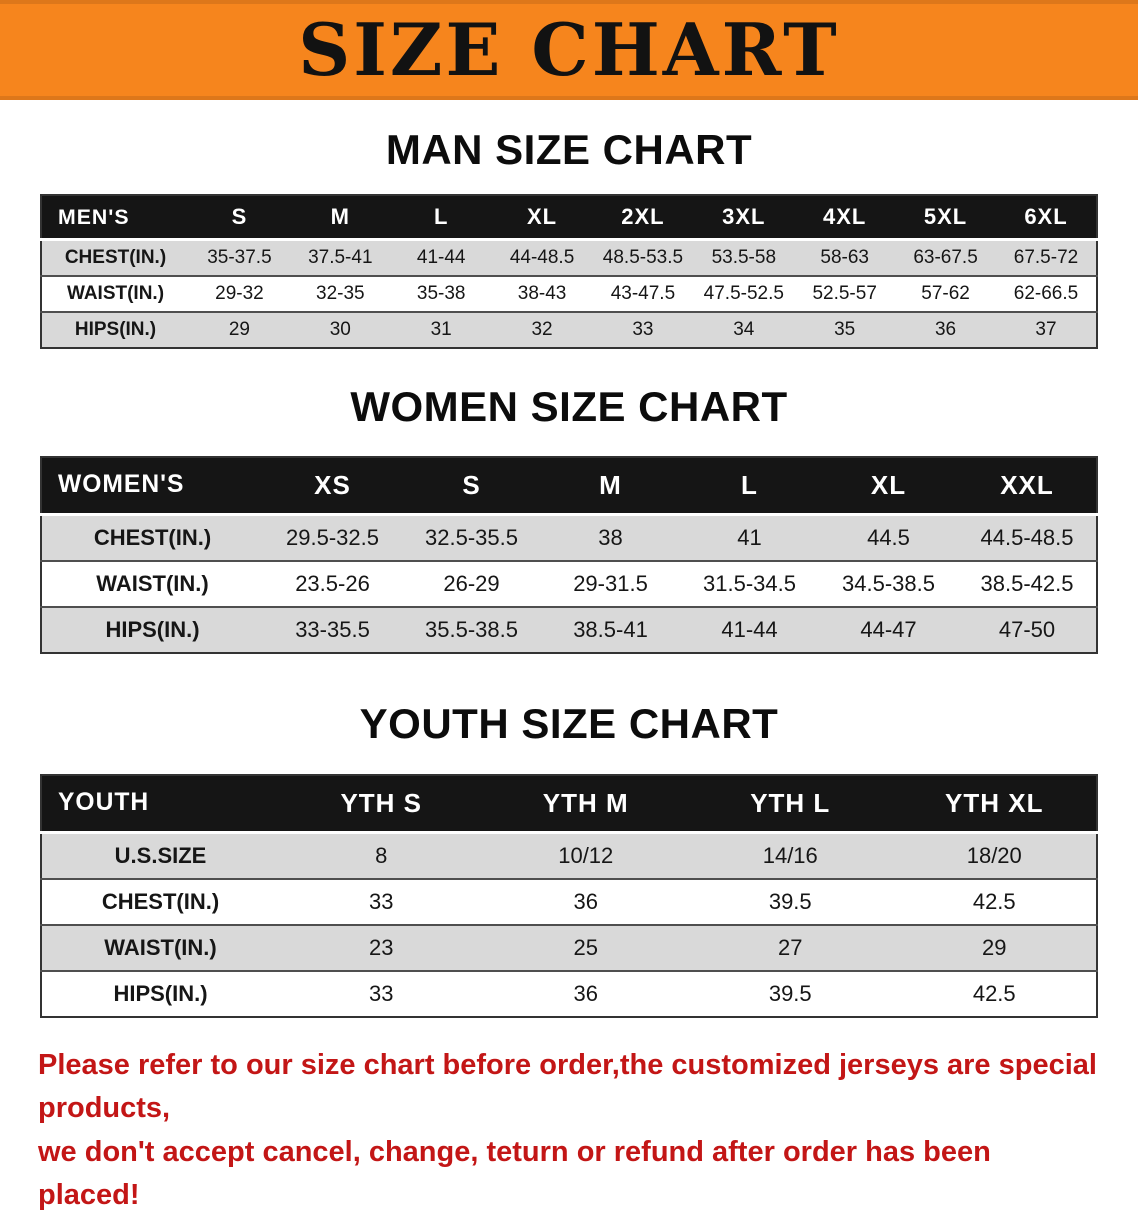 Image resolution: width=1138 pixels, height=1218 pixels. What do you see at coordinates (381, 947) in the screenshot?
I see `size-value-cell: 23` at bounding box center [381, 947].